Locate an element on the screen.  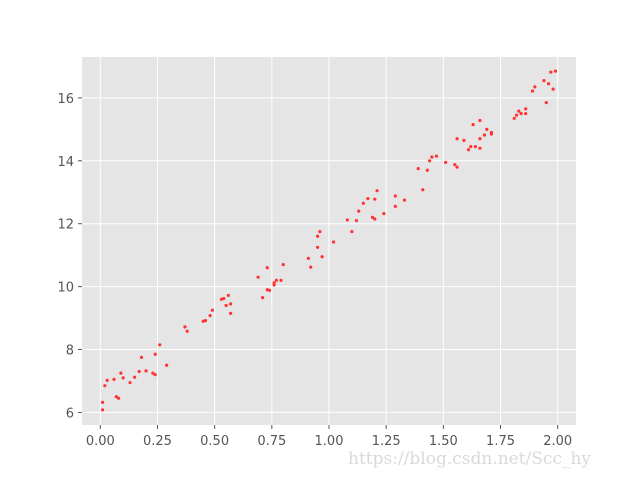
x-tick-label: 0.25 is located at coordinates (157, 441).